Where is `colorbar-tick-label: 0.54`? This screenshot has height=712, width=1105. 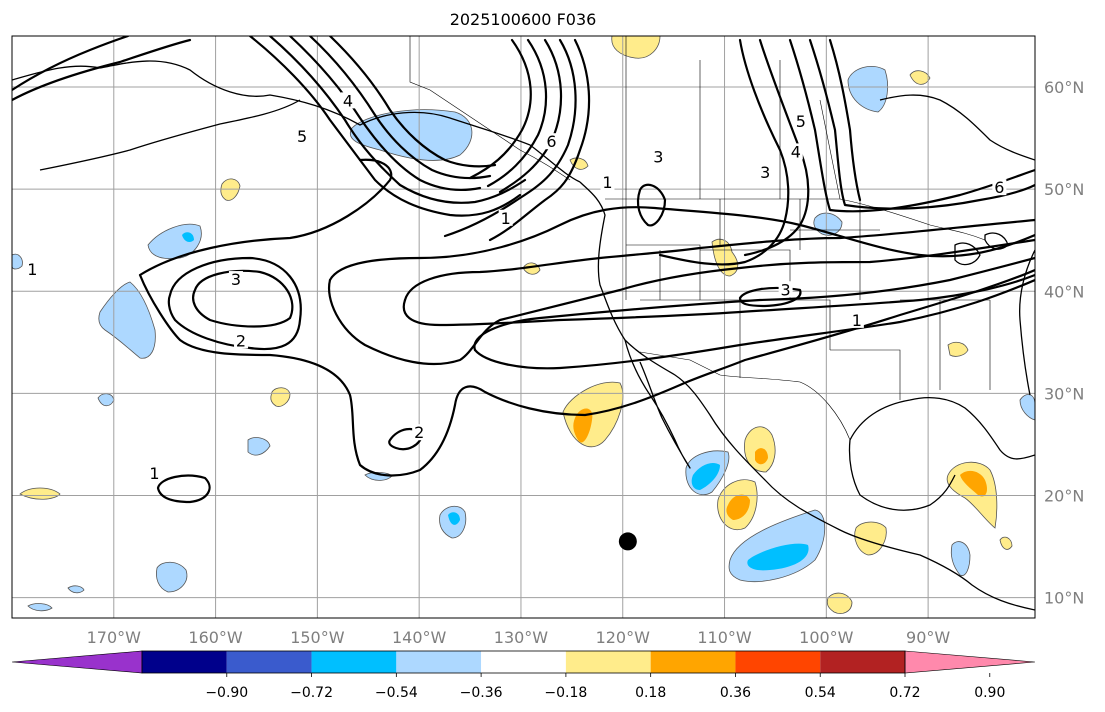 colorbar-tick-label: 0.54 is located at coordinates (820, 693).